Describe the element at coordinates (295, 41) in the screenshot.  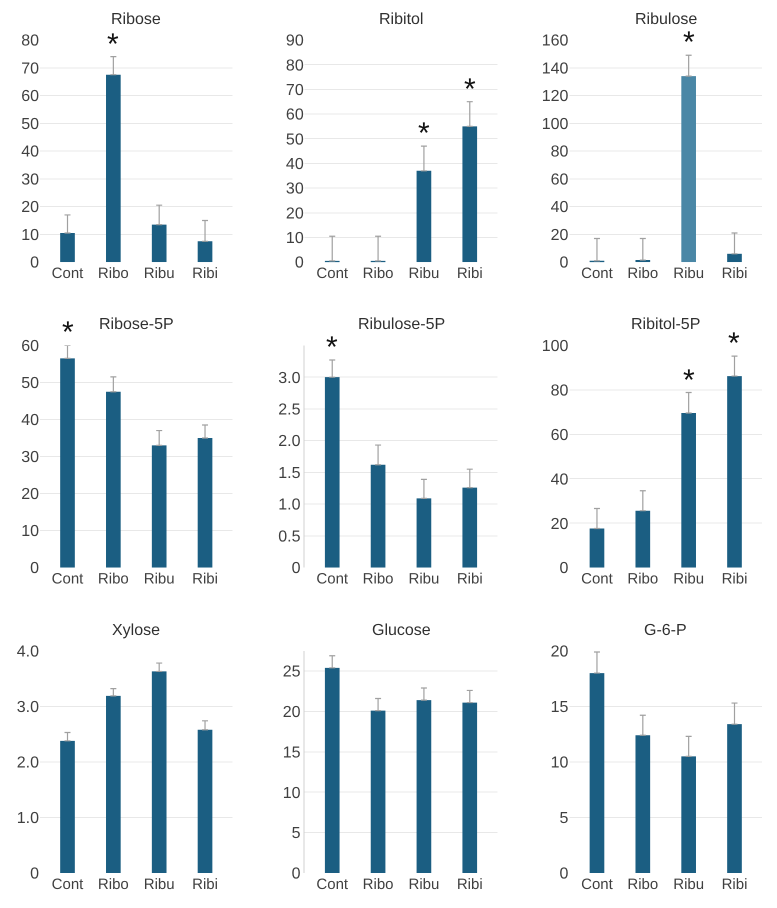
I see `y-tick-label: 90` at that location.